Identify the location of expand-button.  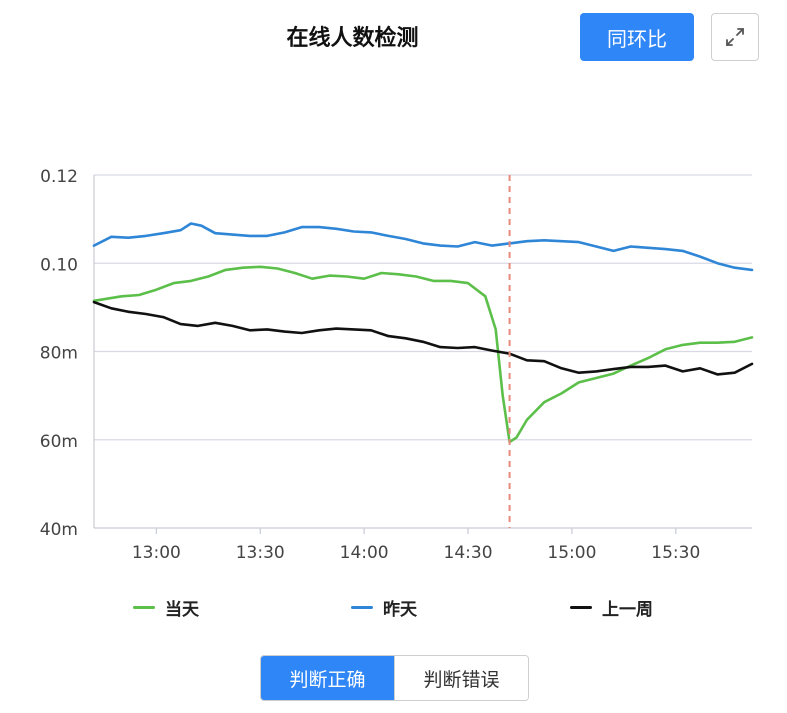
(735, 37).